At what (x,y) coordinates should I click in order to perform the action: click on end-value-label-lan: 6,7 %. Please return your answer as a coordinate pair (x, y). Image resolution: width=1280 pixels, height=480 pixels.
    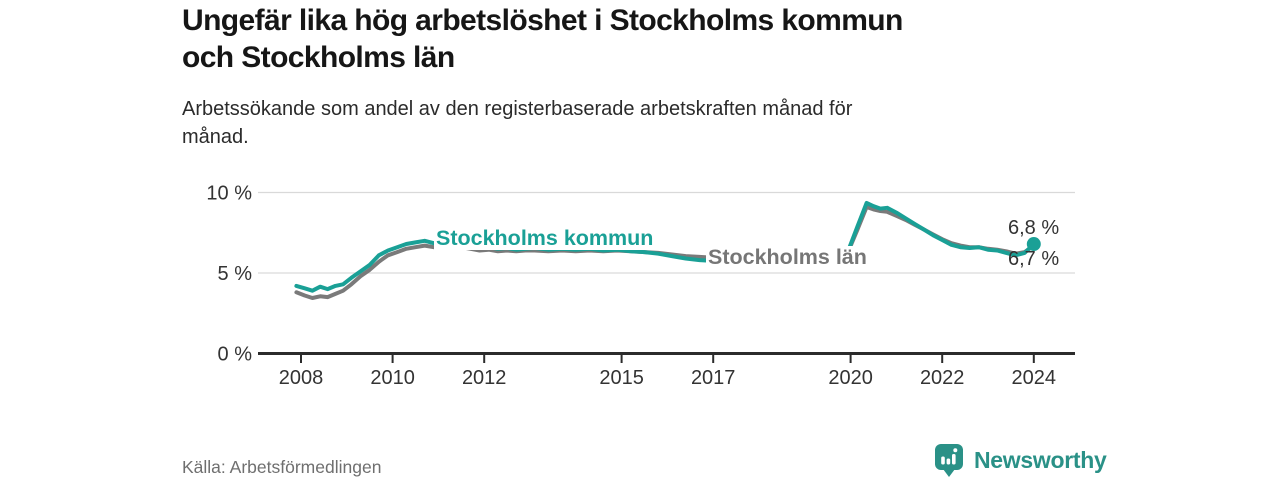
    Looking at the image, I should click on (1034, 259).